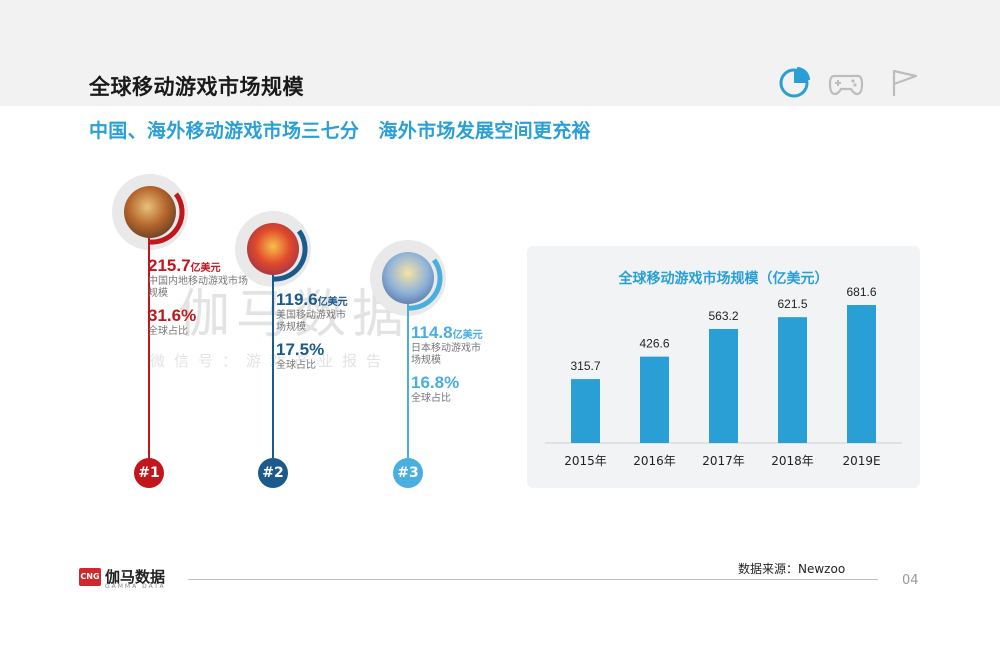 The image size is (1000, 649). Describe the element at coordinates (585, 461) in the screenshot. I see `category-label-0: 2015年` at that location.